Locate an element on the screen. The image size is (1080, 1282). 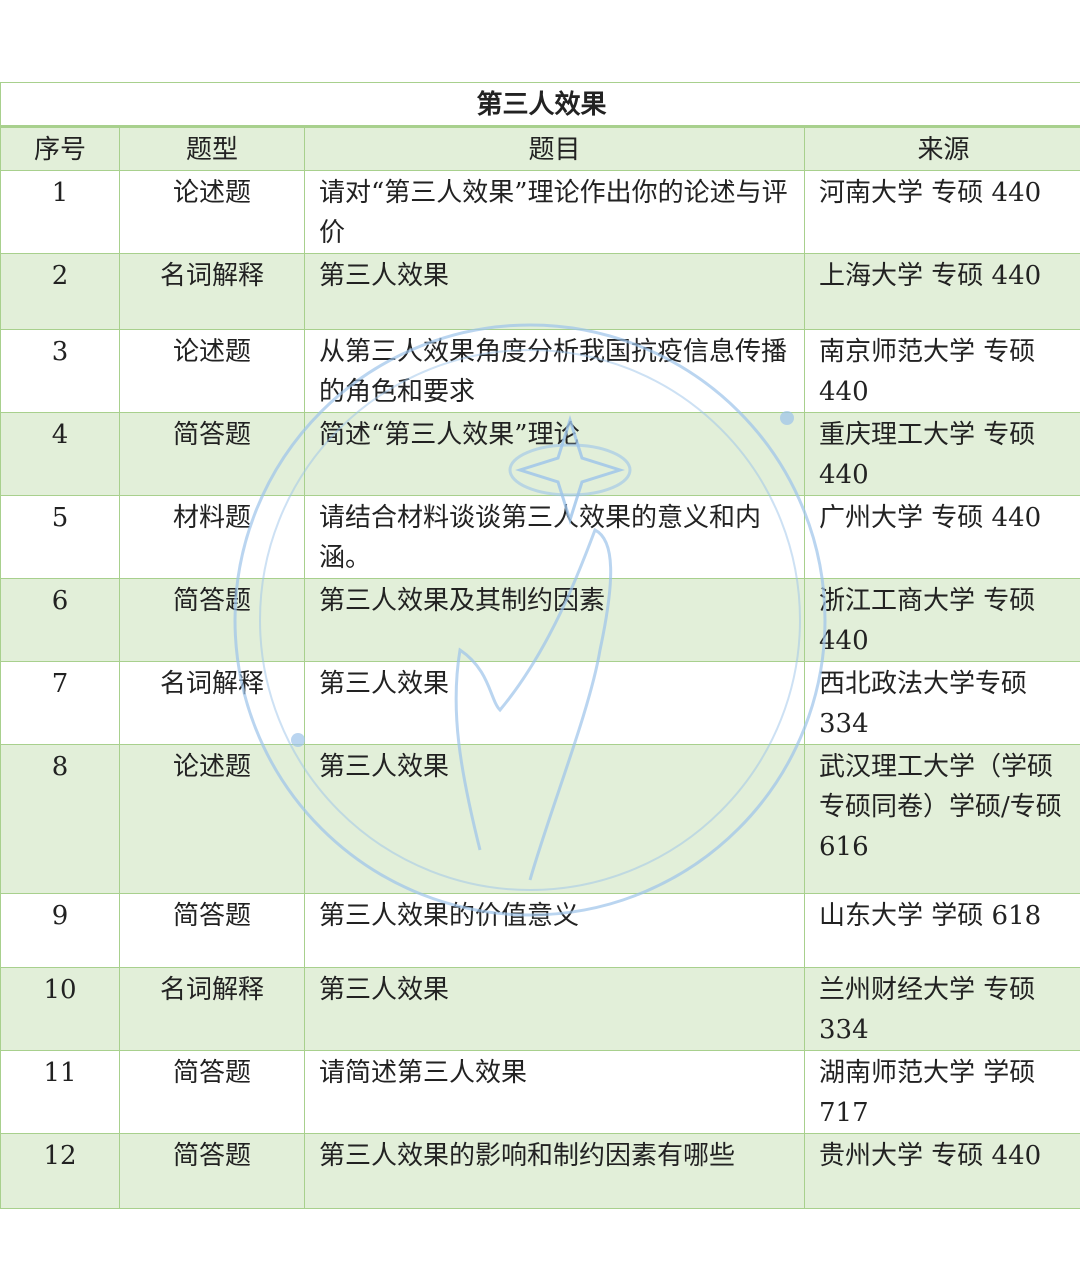
table-row: 5 材料题 请结合材料谈谈第三人效果的意义和内涵。 广州大学 专硕 440 is located at coordinates (540, 537).